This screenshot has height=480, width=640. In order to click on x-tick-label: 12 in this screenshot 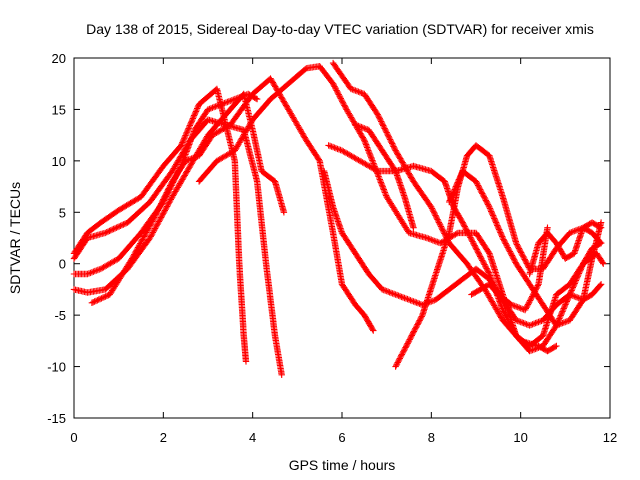, I will do `click(610, 437)`.